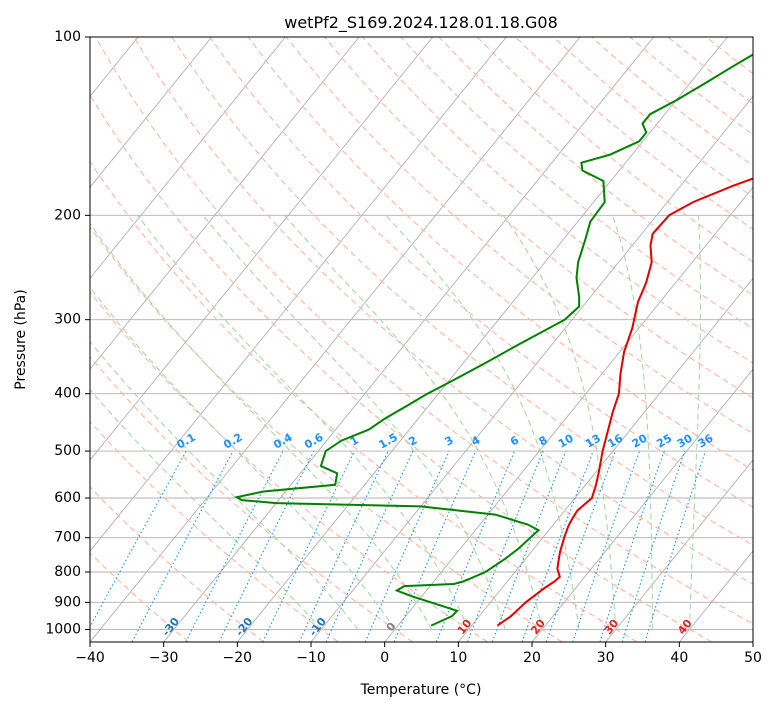 The height and width of the screenshot is (712, 775). Describe the element at coordinates (384, 658) in the screenshot. I see `x-tick-label: 0` at that location.